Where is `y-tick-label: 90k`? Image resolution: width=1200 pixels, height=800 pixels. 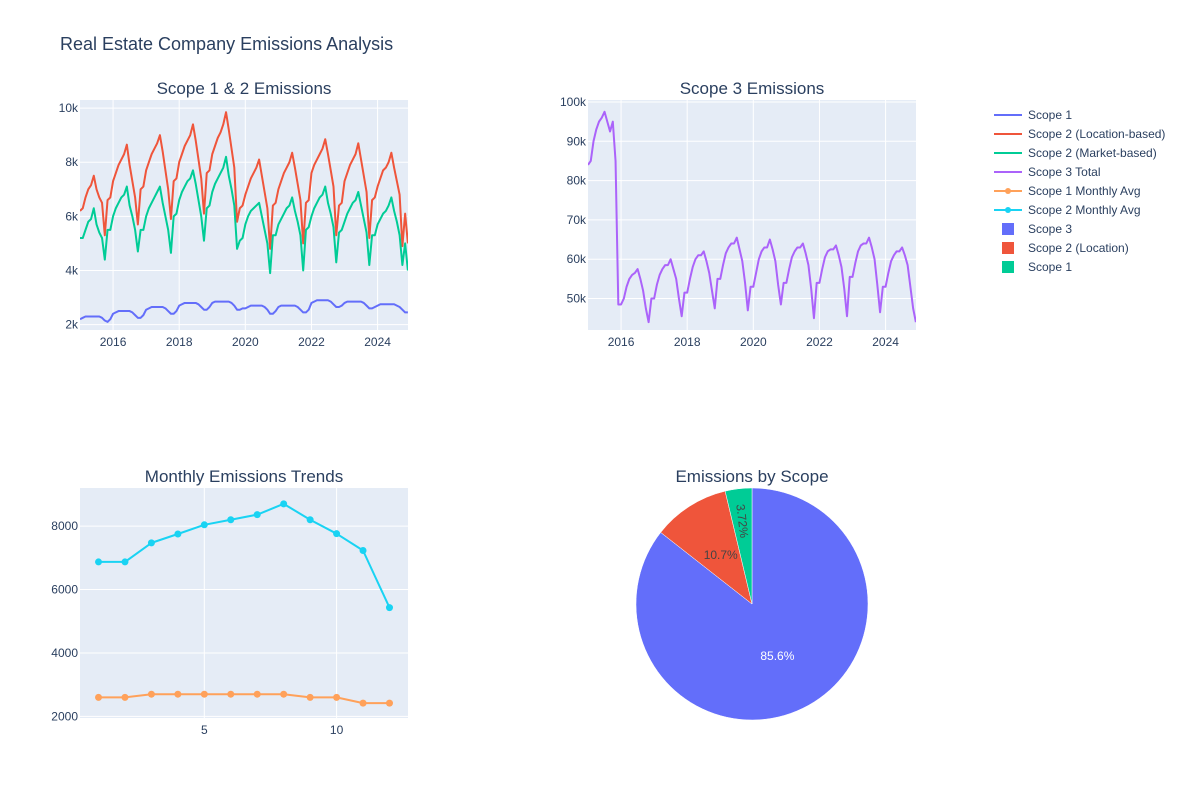
y-tick-label: 90k is located at coordinates (577, 141).